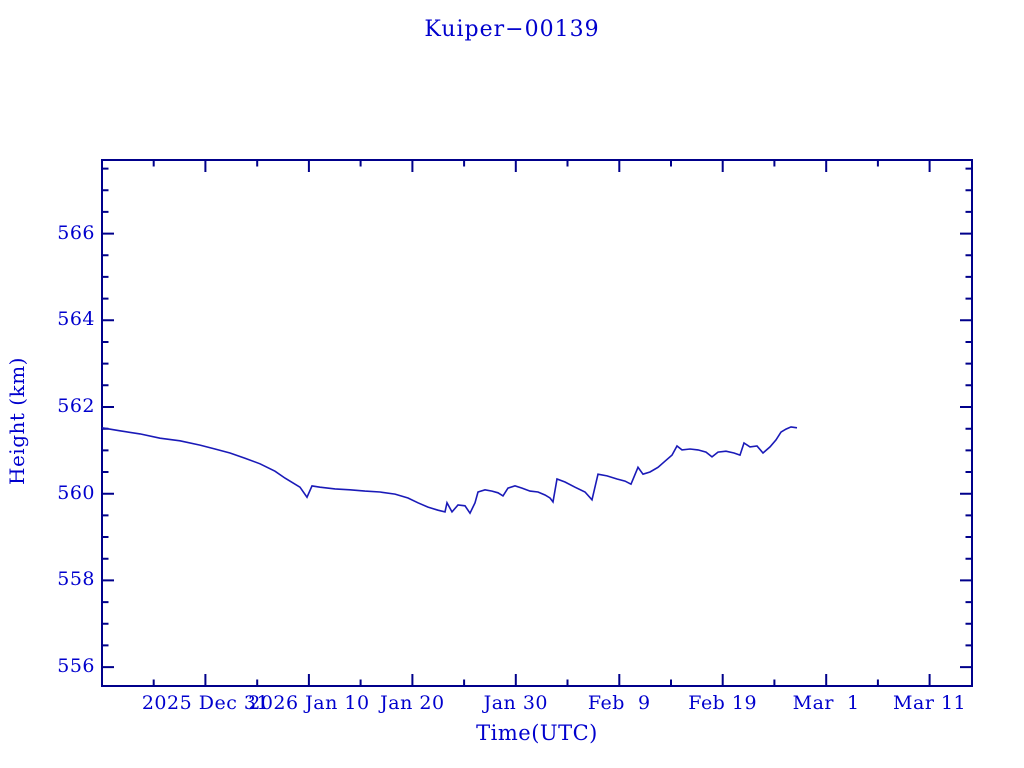 The width and height of the screenshot is (1024, 768). I want to click on chart-title: Kuiper−00139, so click(512, 29).